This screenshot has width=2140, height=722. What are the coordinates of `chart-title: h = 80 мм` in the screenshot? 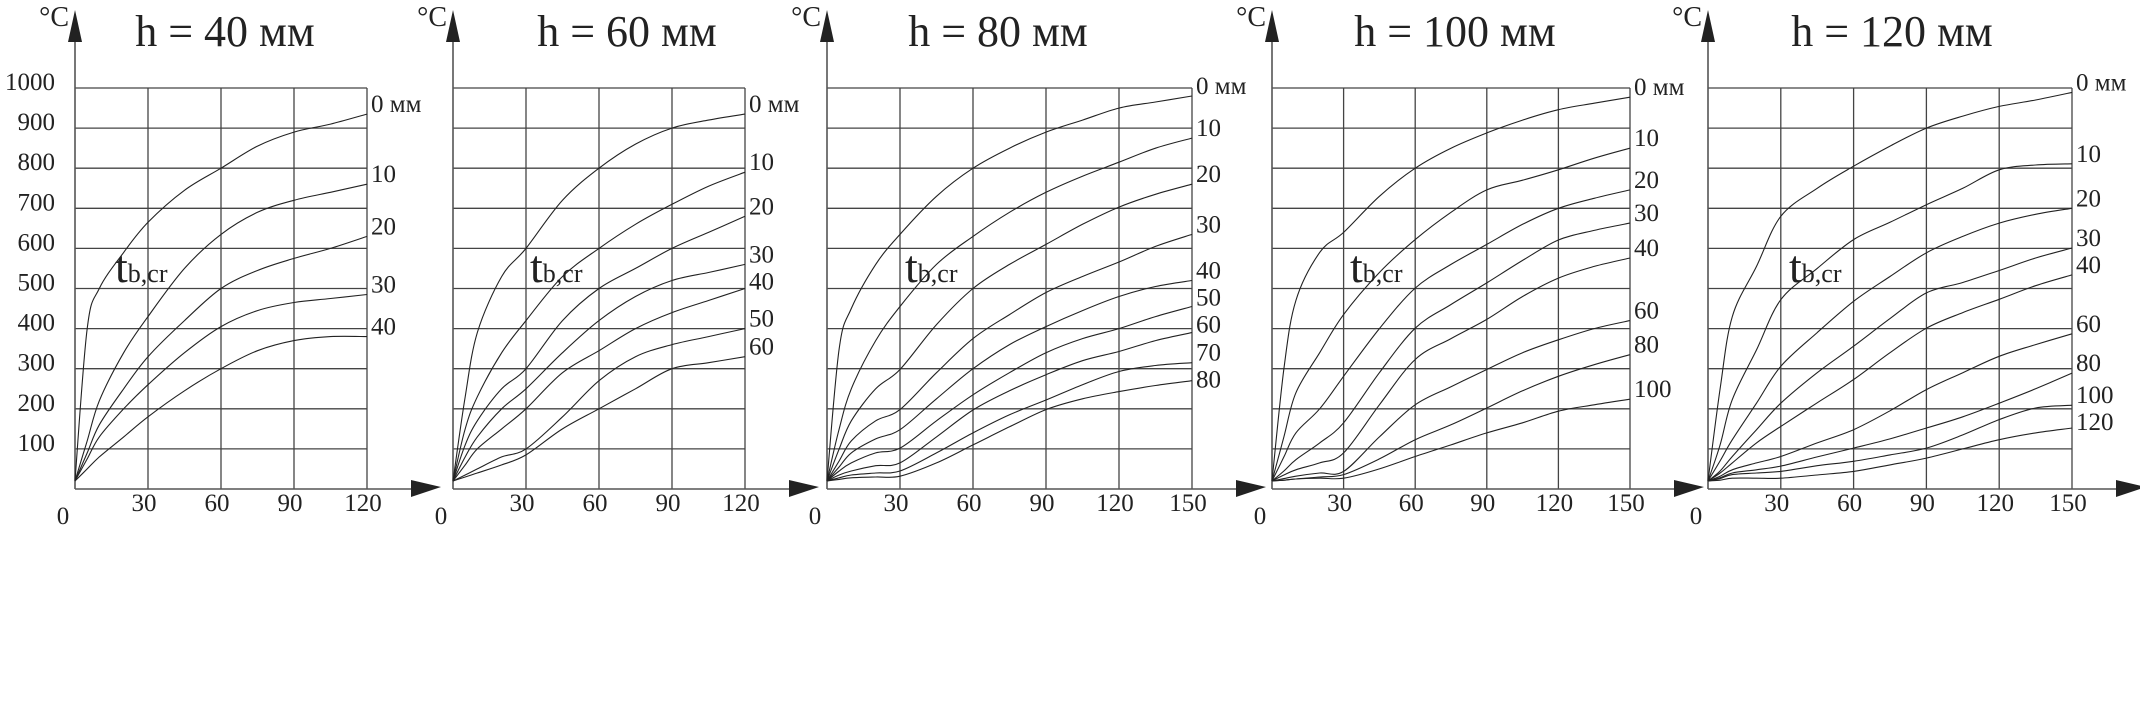 It's located at (998, 31).